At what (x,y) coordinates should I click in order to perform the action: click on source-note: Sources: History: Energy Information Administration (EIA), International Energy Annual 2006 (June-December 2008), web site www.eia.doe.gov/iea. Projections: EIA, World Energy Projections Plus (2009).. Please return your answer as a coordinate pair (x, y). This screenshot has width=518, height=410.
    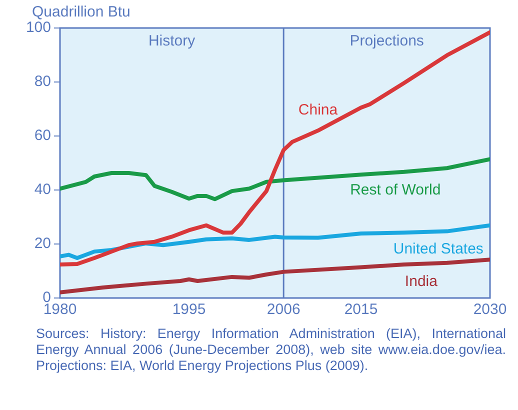
    Looking at the image, I should click on (271, 350).